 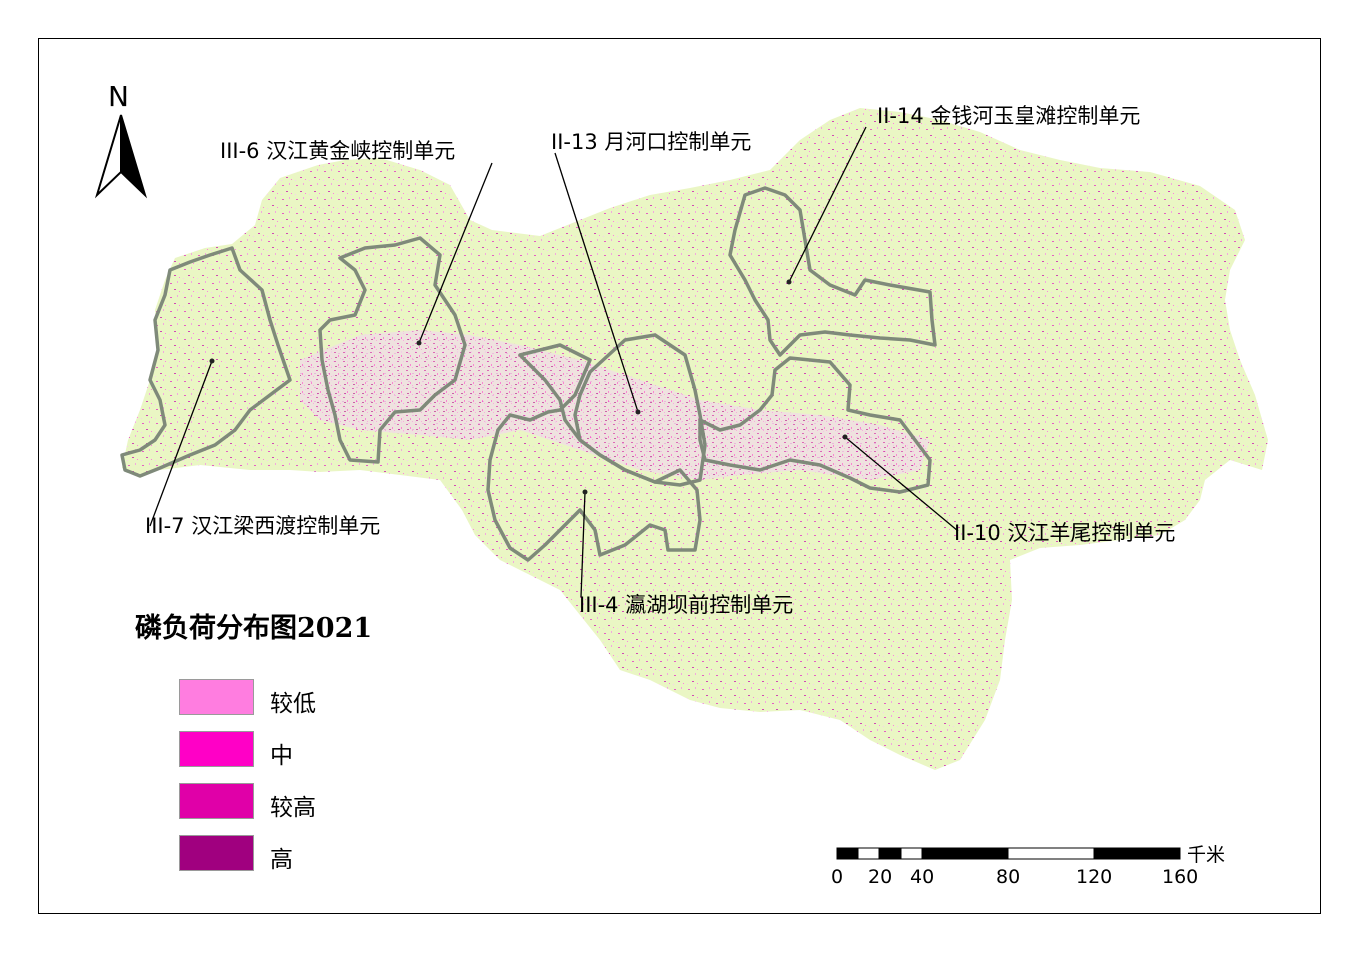 I want to click on north-label: N, so click(x=118, y=96).